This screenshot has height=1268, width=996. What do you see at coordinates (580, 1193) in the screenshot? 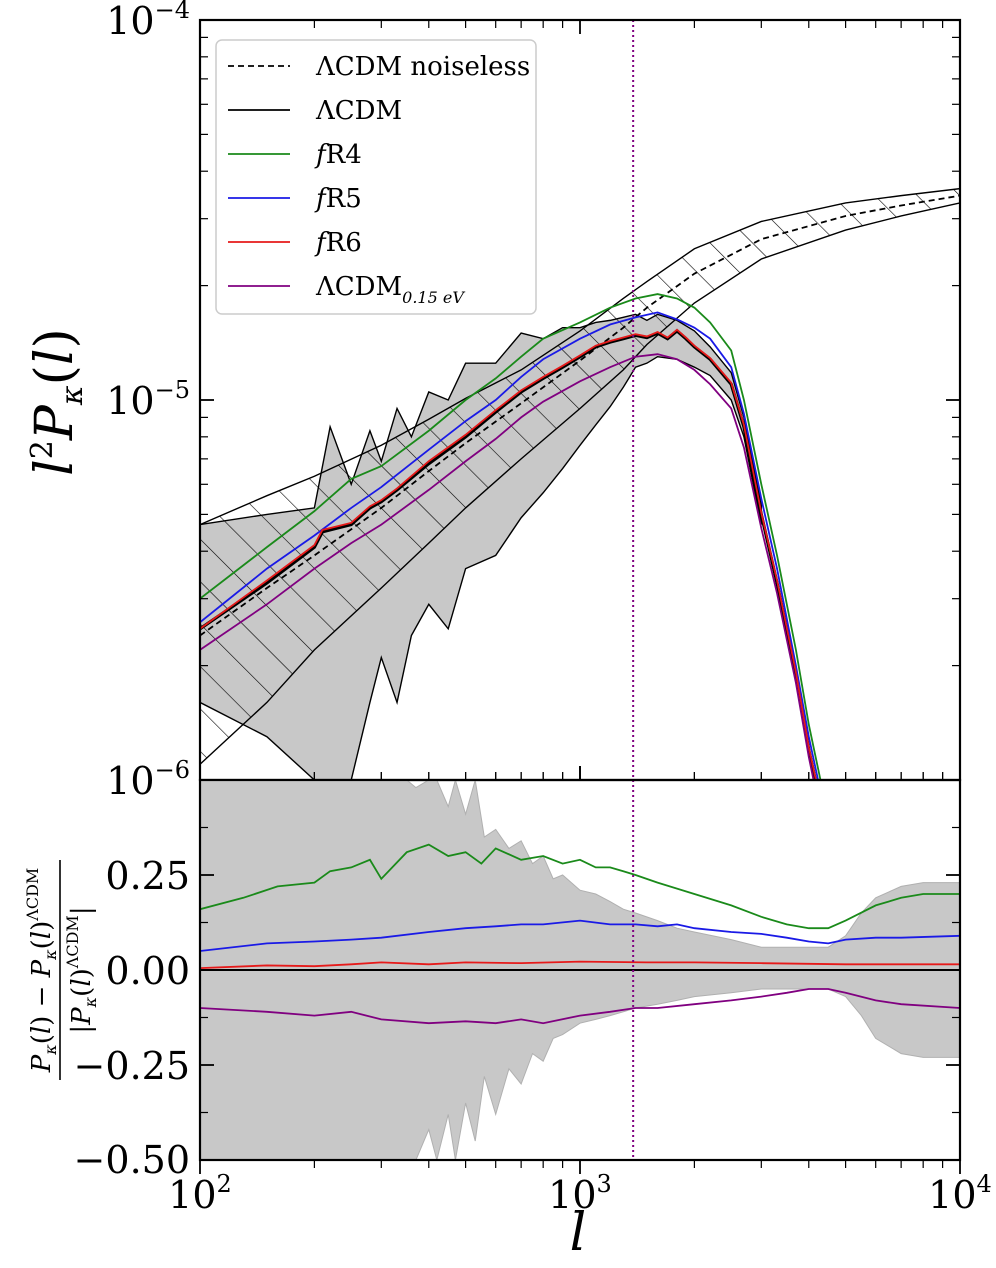
I see `x-tick-label-1: 10³` at bounding box center [580, 1193].